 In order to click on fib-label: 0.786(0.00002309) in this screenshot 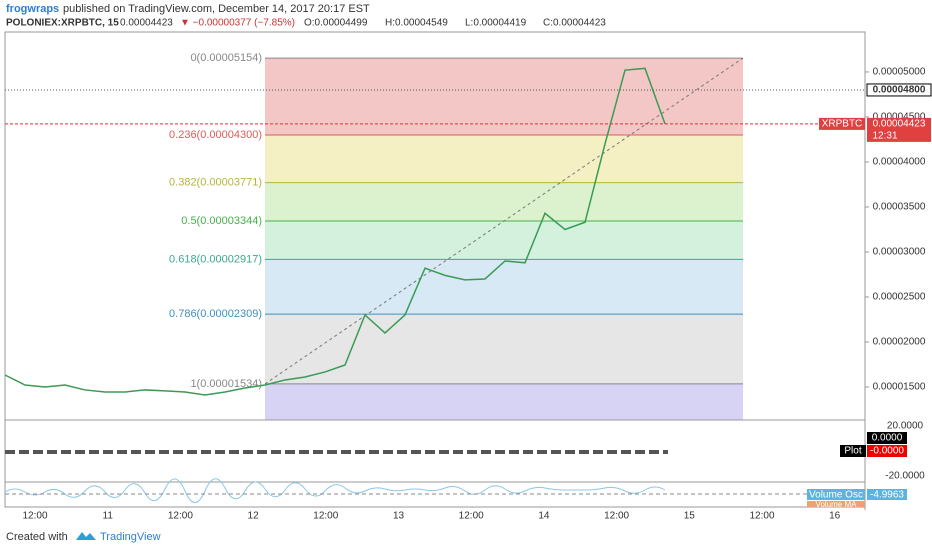, I will do `click(215, 314)`.